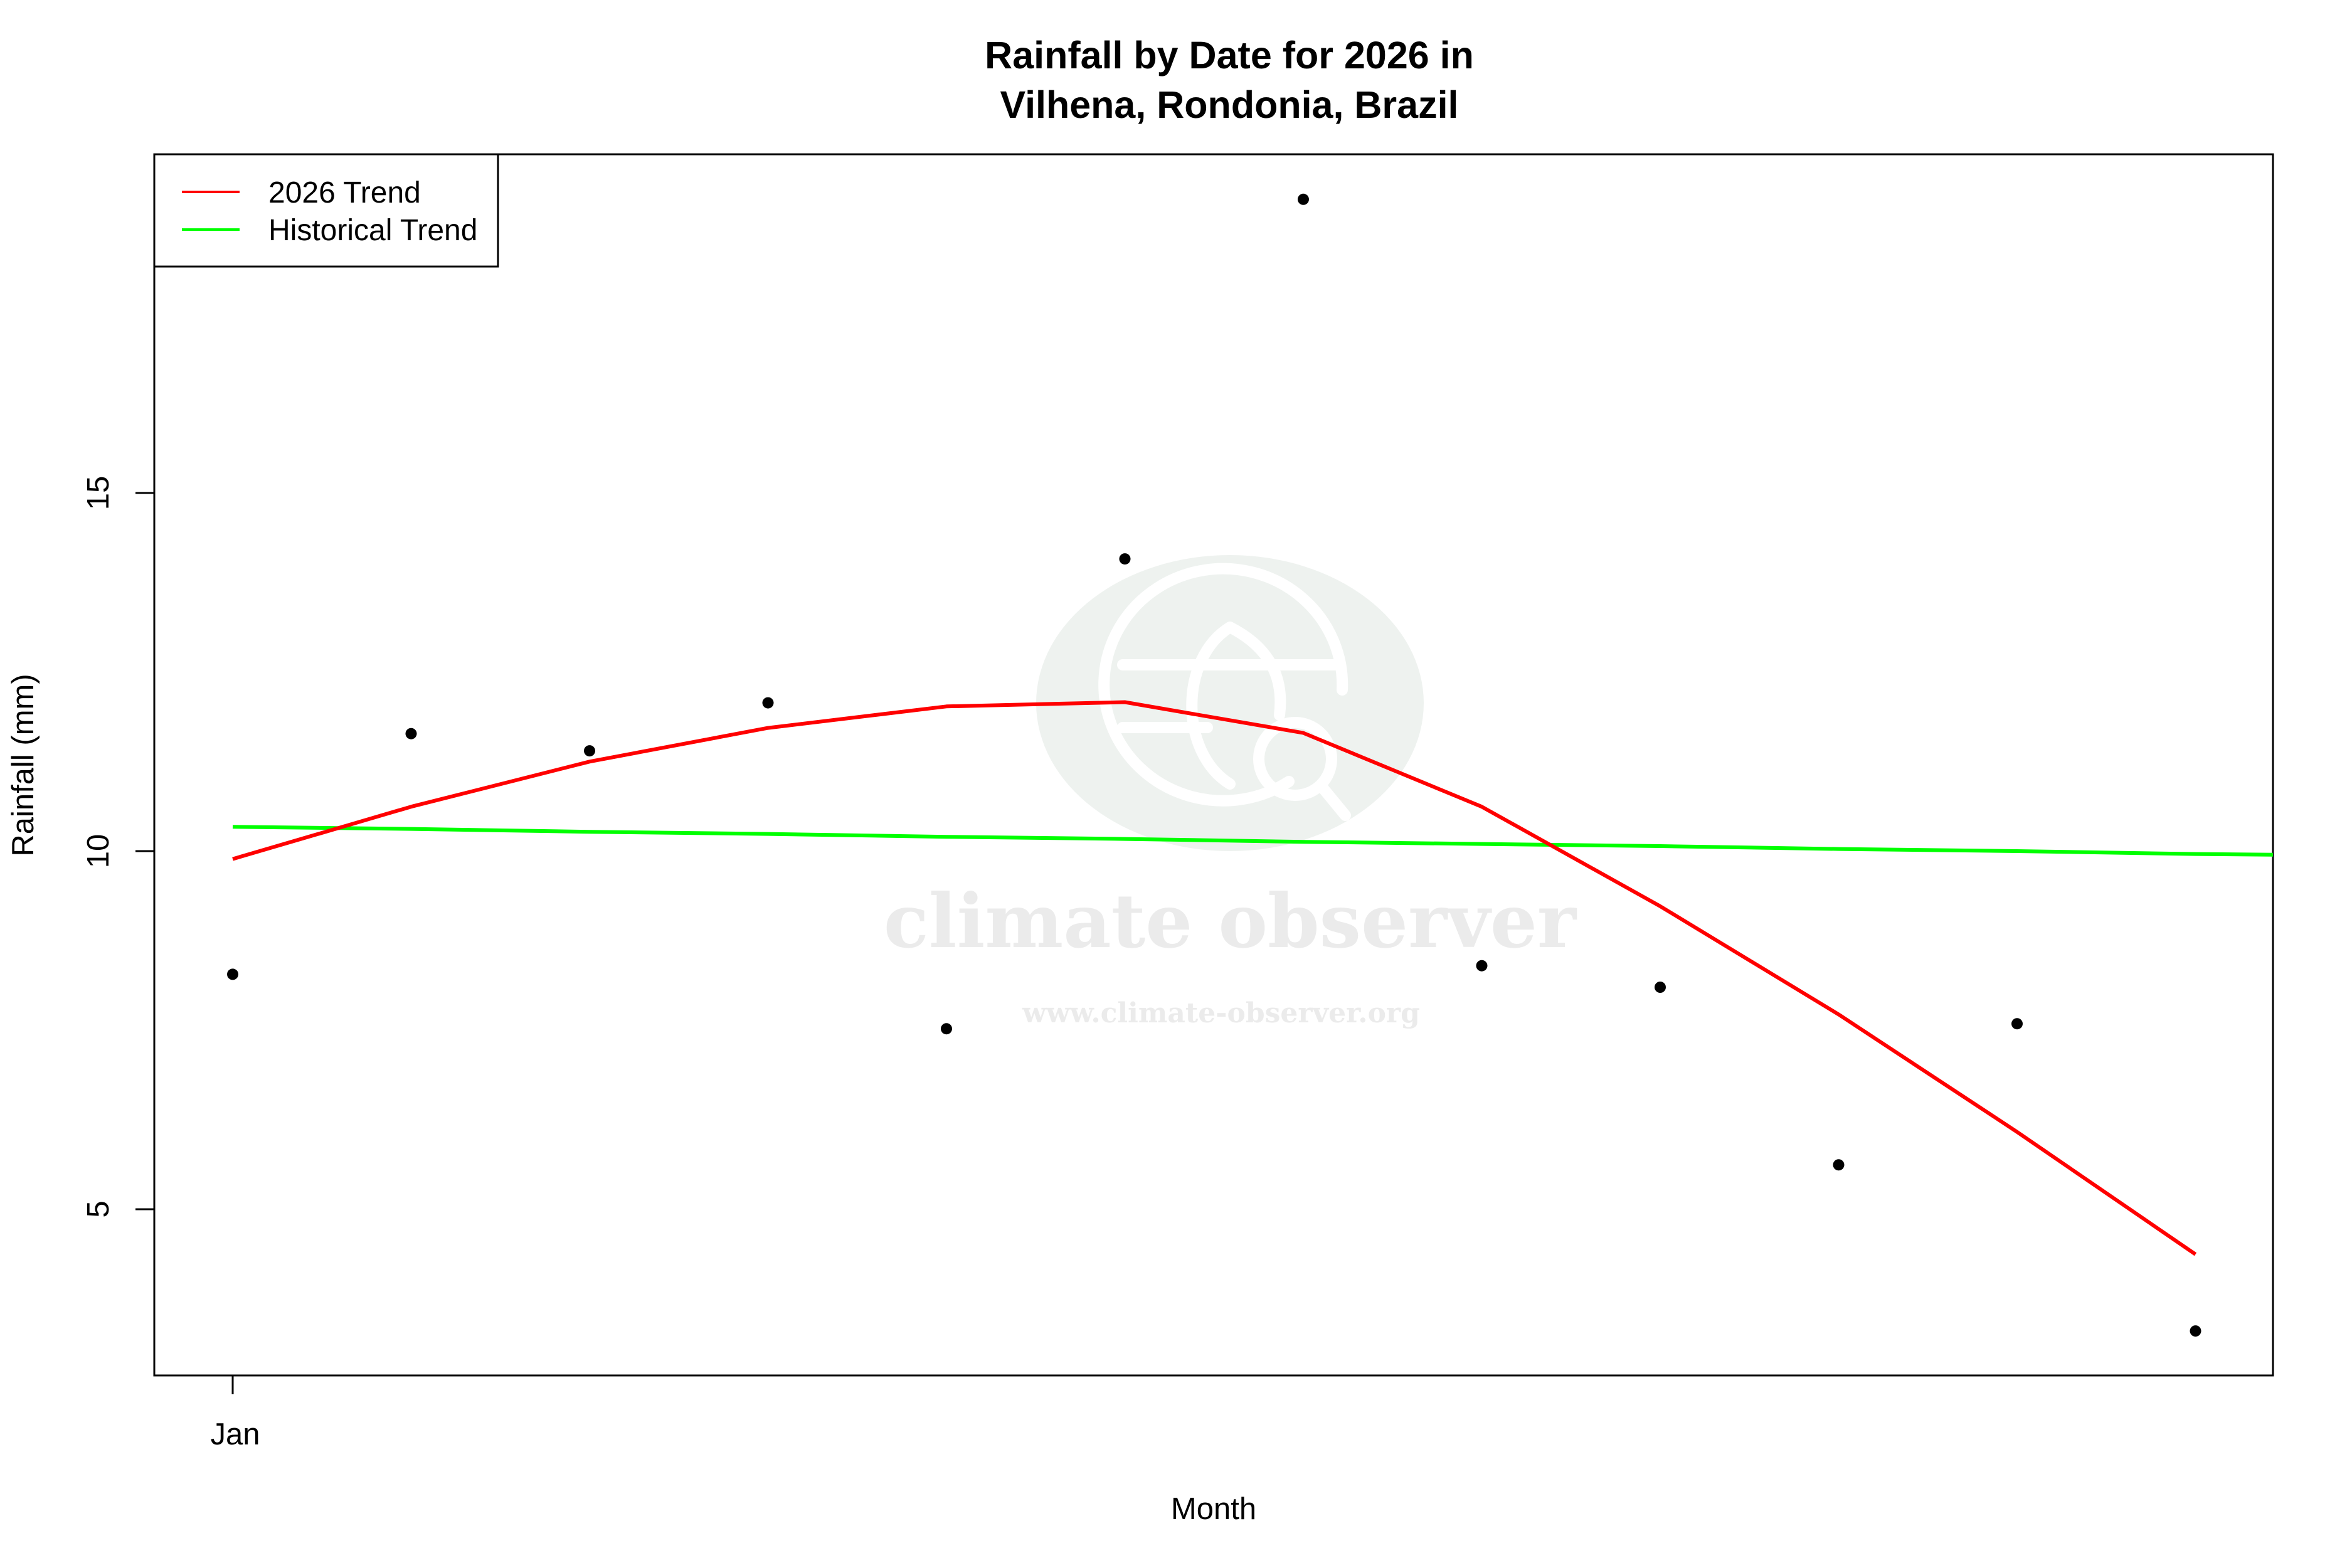 This screenshot has height=1568, width=2352. I want to click on legend-label-2026-trend: 2026 Trend, so click(345, 192).